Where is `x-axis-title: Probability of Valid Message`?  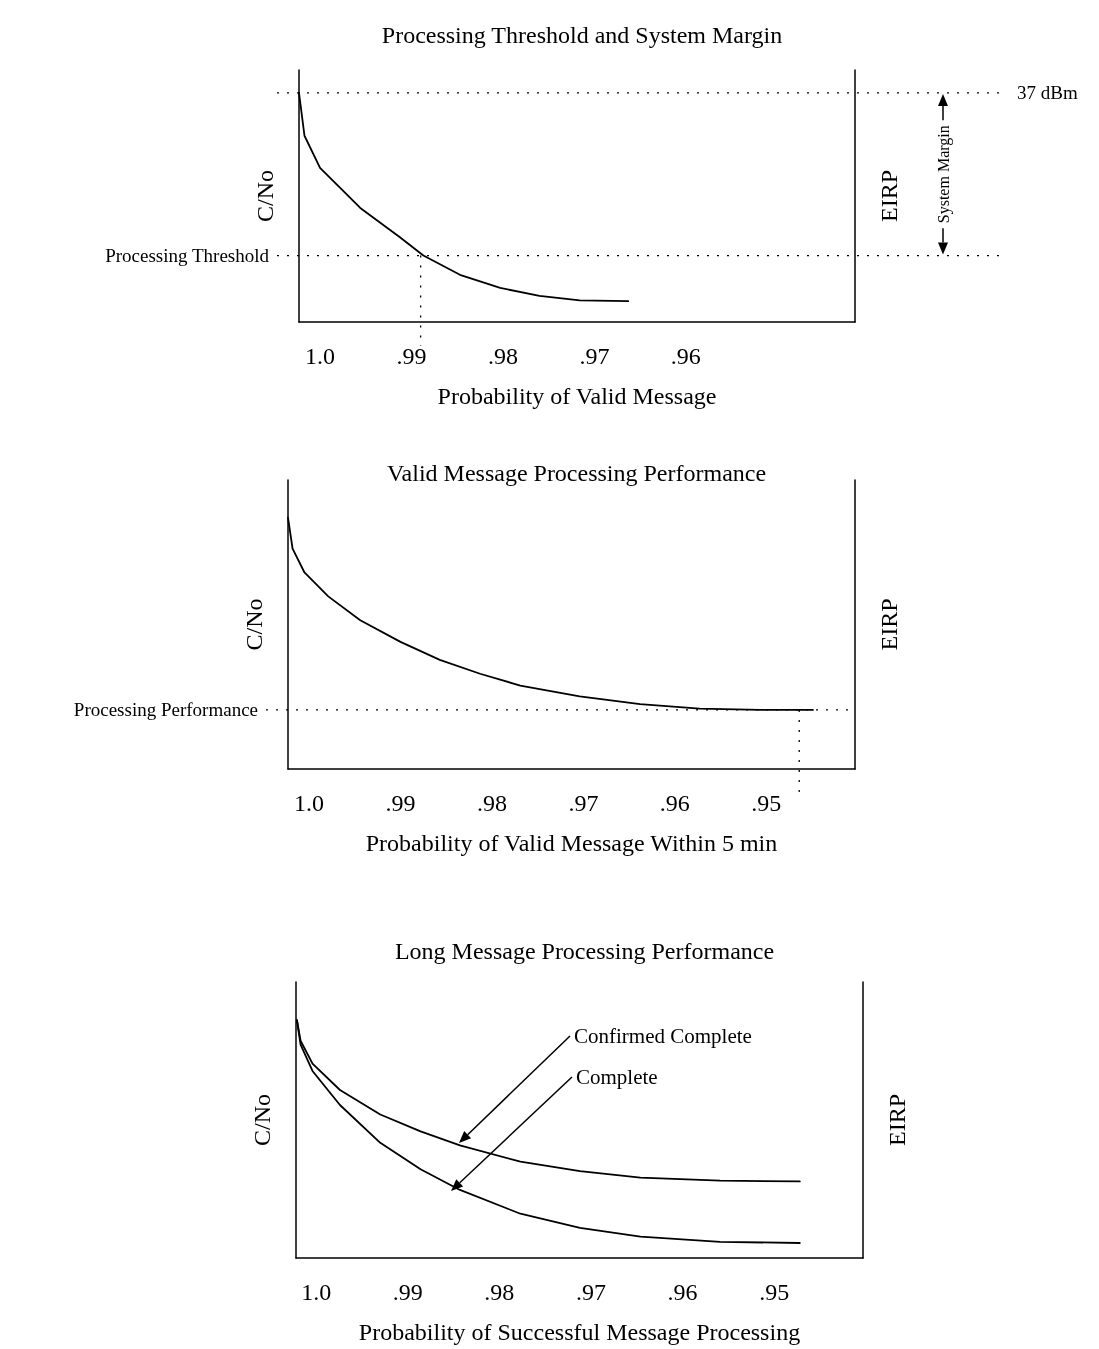
x-axis-title: Probability of Valid Message is located at coordinates (577, 396).